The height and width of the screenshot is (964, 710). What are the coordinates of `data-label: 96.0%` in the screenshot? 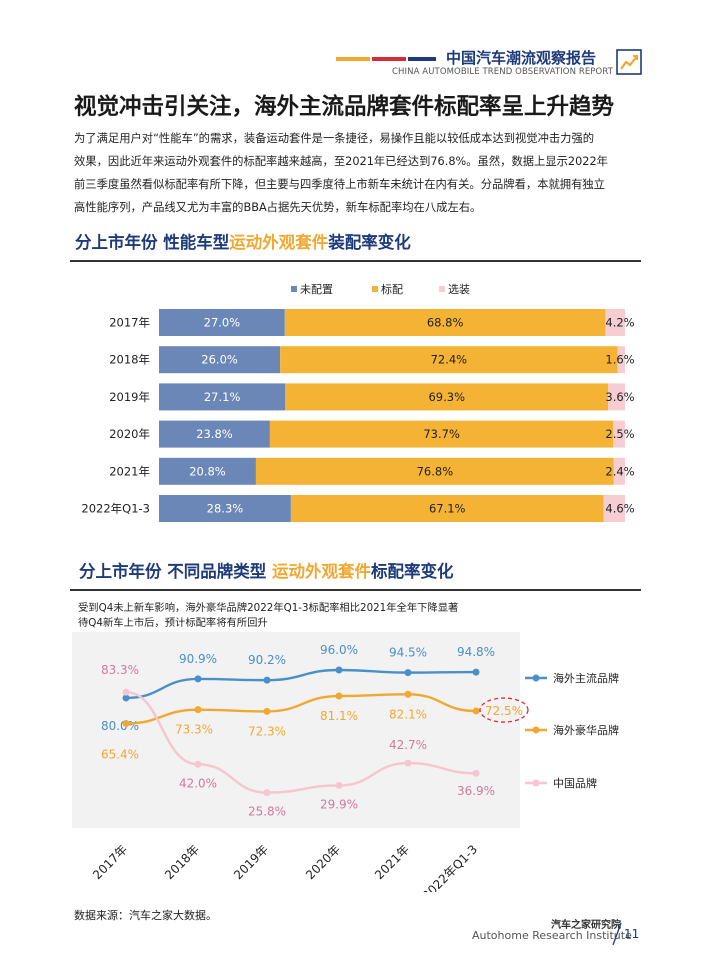 It's located at (339, 650).